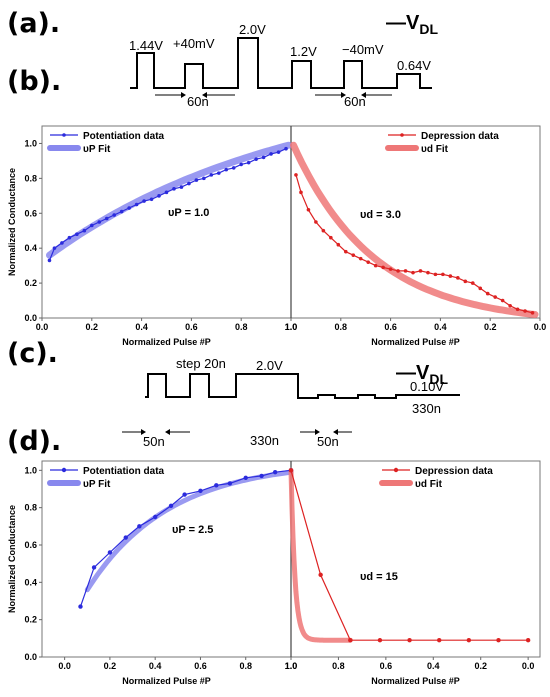 The height and width of the screenshot is (697, 550). I want to click on label-1-44v: 1.44V, so click(146, 45).